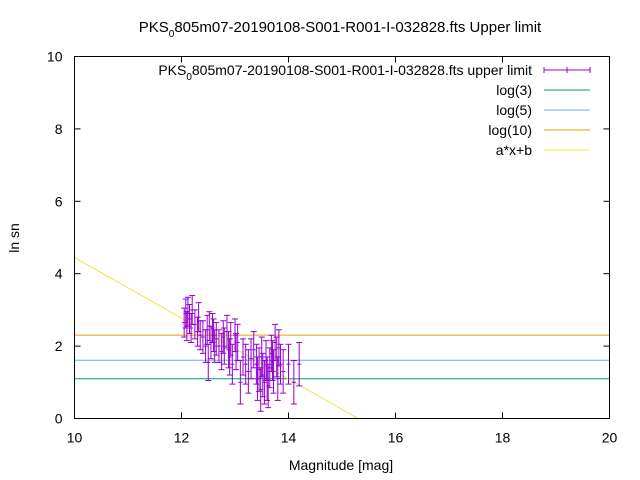 The width and height of the screenshot is (640, 480). I want to click on y-tick-label: 6, so click(59, 201).